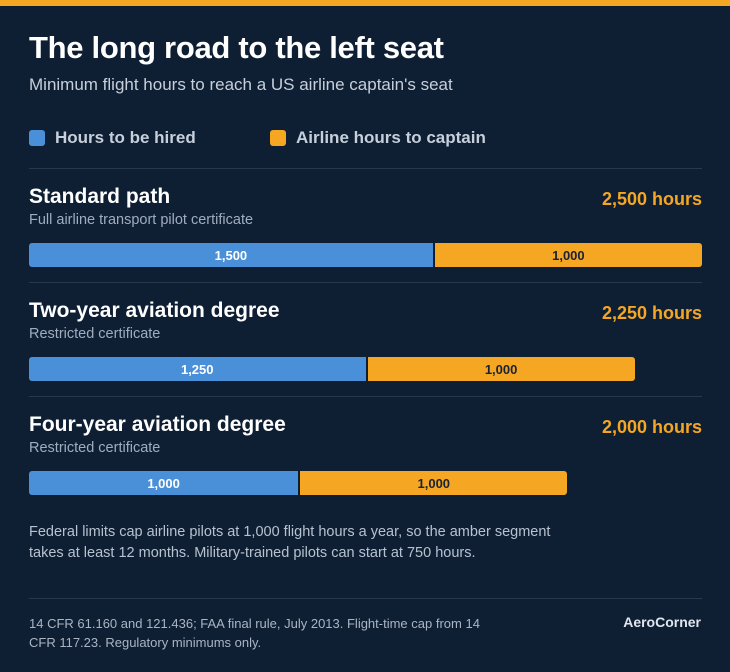 The width and height of the screenshot is (730, 672). I want to click on row-title: Four-year aviation degree, so click(157, 424).